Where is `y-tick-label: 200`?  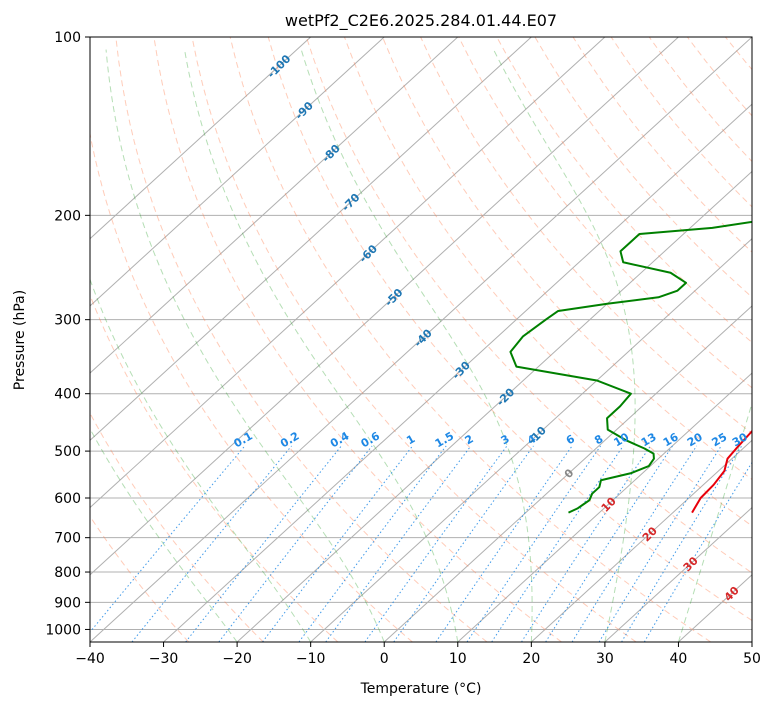 y-tick-label: 200 is located at coordinates (67, 216).